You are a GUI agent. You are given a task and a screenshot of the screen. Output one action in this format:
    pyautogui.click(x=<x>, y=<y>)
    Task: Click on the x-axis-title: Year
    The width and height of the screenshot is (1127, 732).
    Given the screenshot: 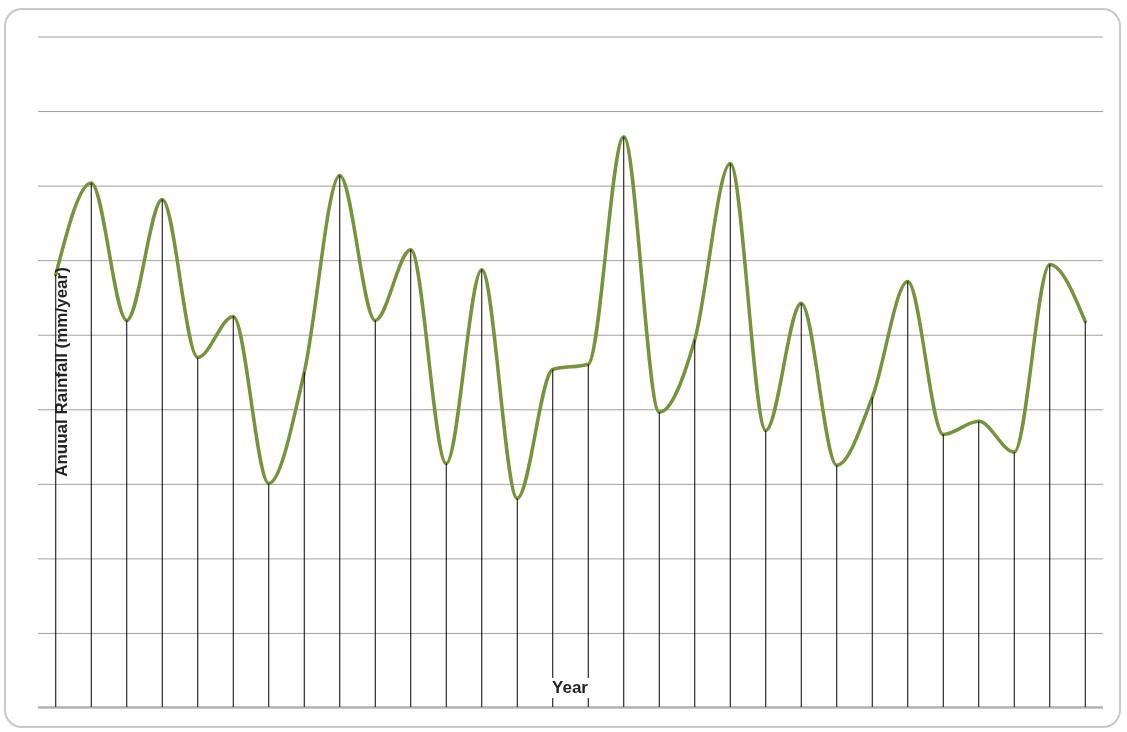 What is the action you would take?
    pyautogui.click(x=570, y=688)
    